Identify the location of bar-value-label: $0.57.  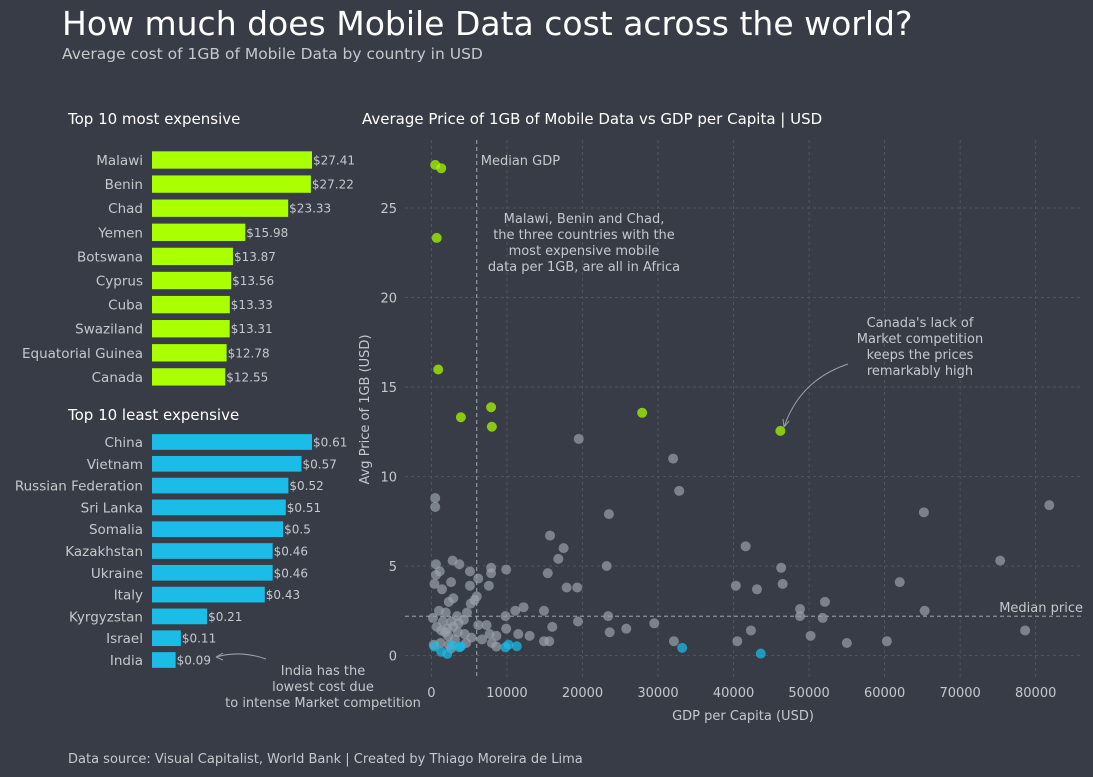
(320, 464).